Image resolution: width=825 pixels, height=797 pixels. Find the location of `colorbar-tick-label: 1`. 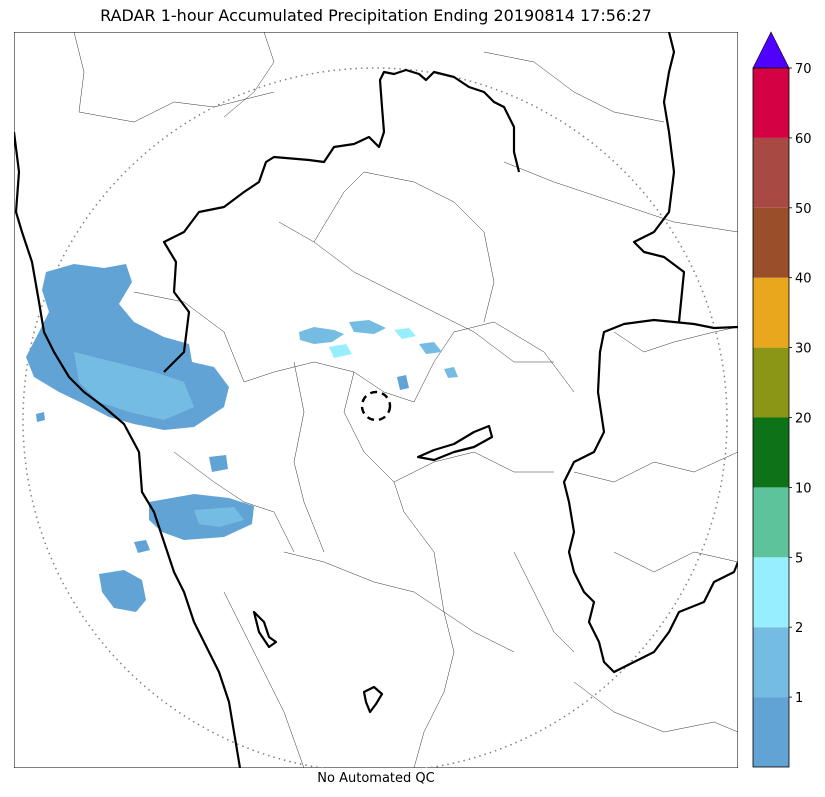

colorbar-tick-label: 1 is located at coordinates (799, 698).